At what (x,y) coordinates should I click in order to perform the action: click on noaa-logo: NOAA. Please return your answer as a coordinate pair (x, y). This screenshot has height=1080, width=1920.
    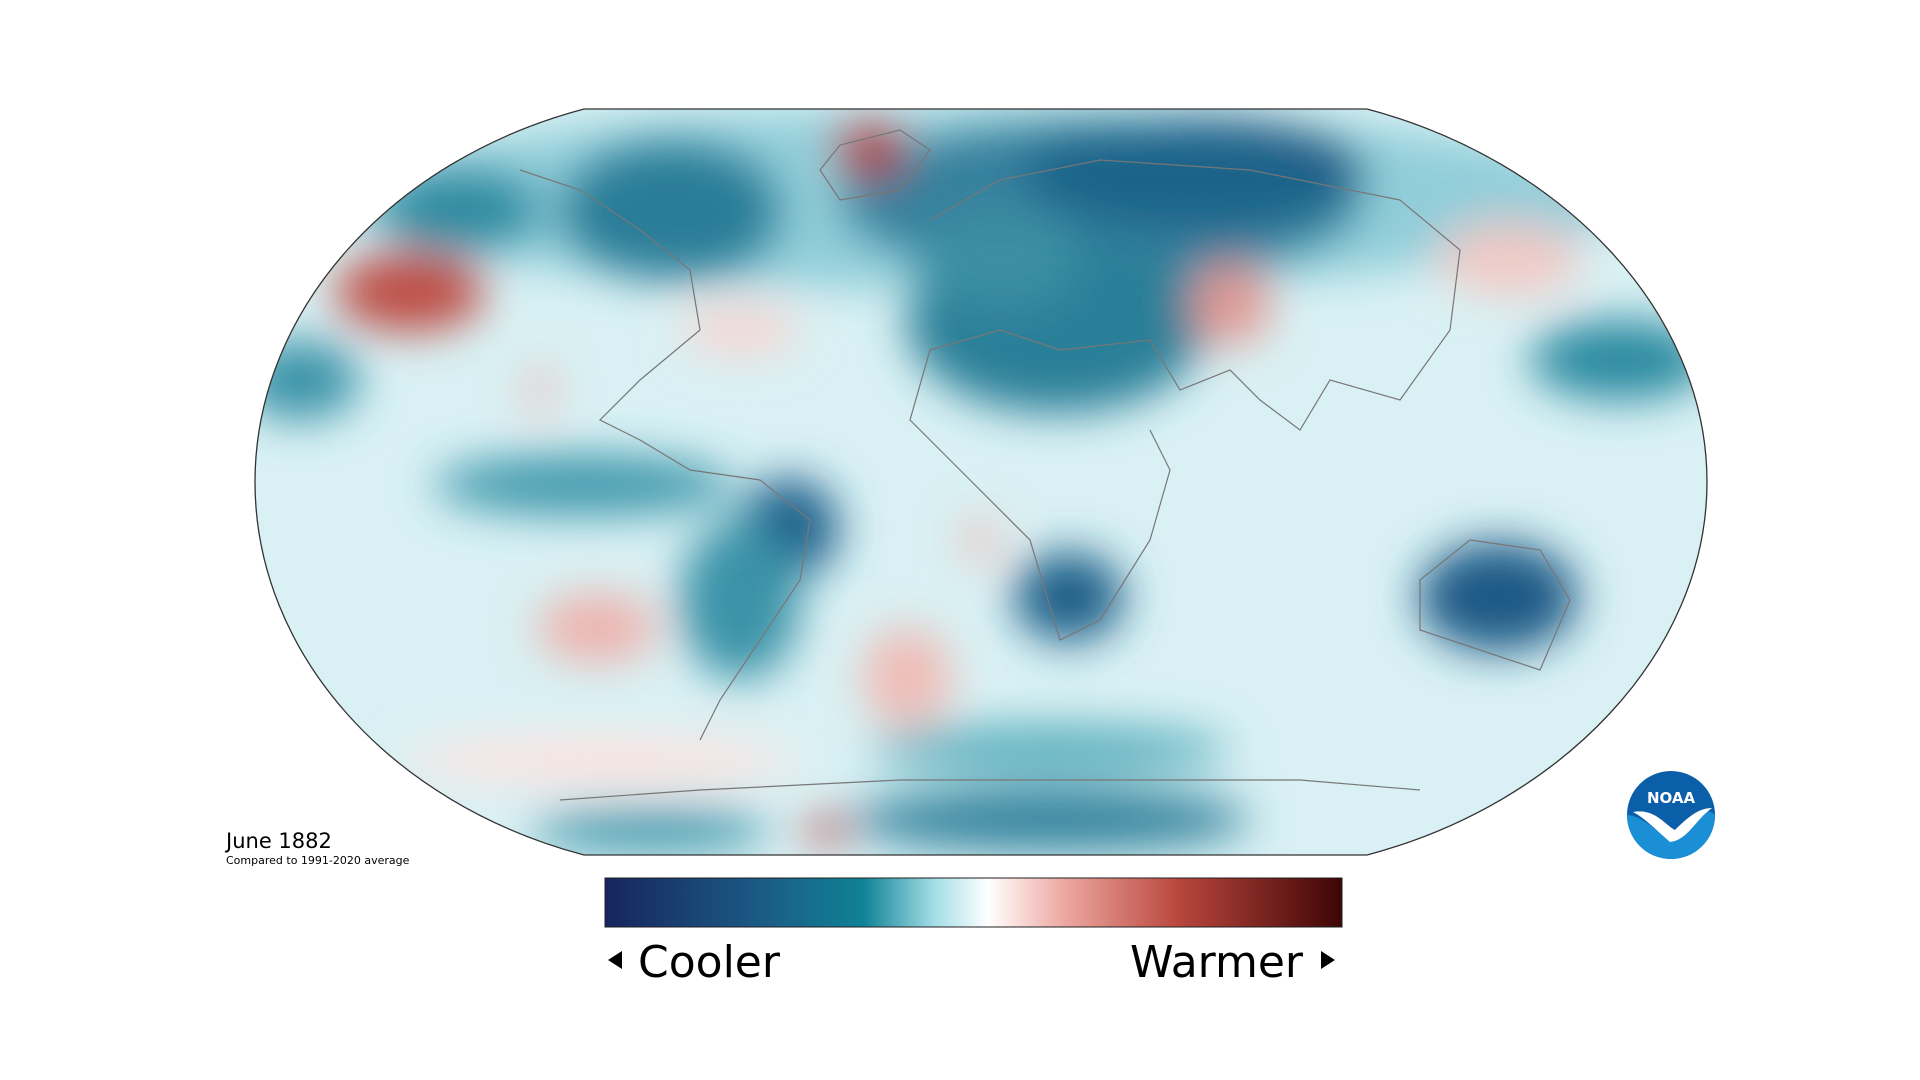
    Looking at the image, I should click on (1671, 815).